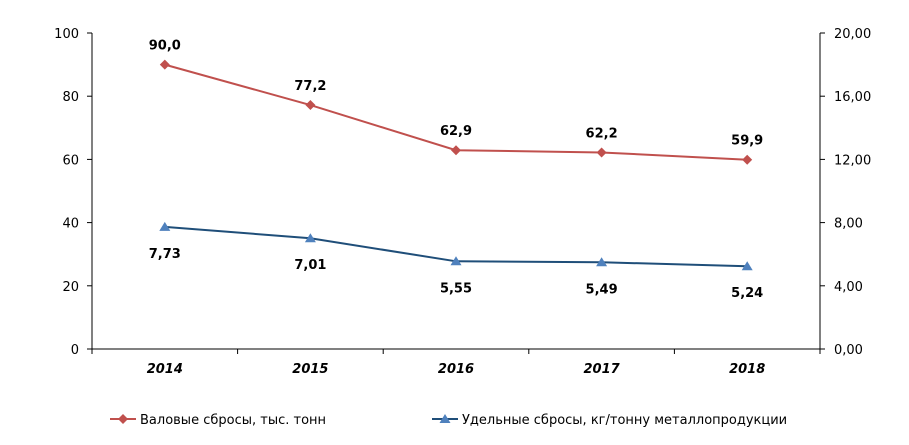  I want to click on y-right-ticks: 0,00 4,00 8,00 12,00 16,00 20,00, so click(845, 192).